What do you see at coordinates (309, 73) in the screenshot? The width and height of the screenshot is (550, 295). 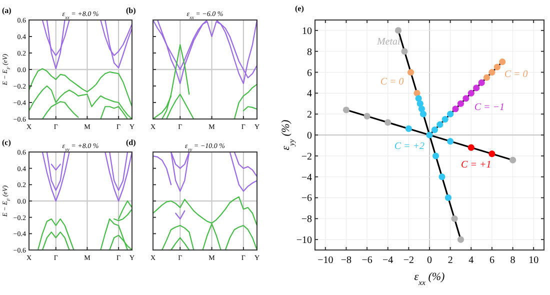 I see `y-tick-label: 6` at bounding box center [309, 73].